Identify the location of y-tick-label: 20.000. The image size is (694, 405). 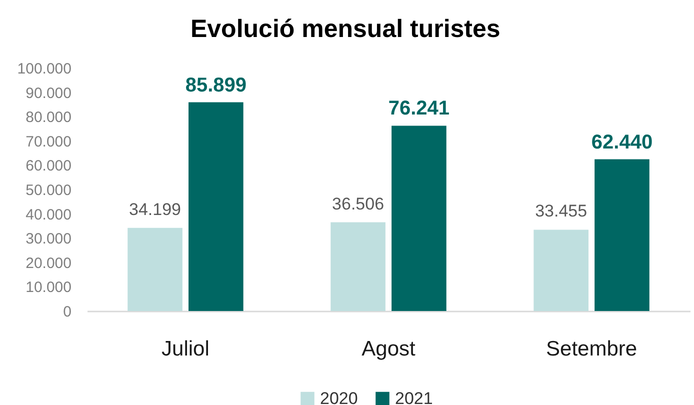
(49, 263).